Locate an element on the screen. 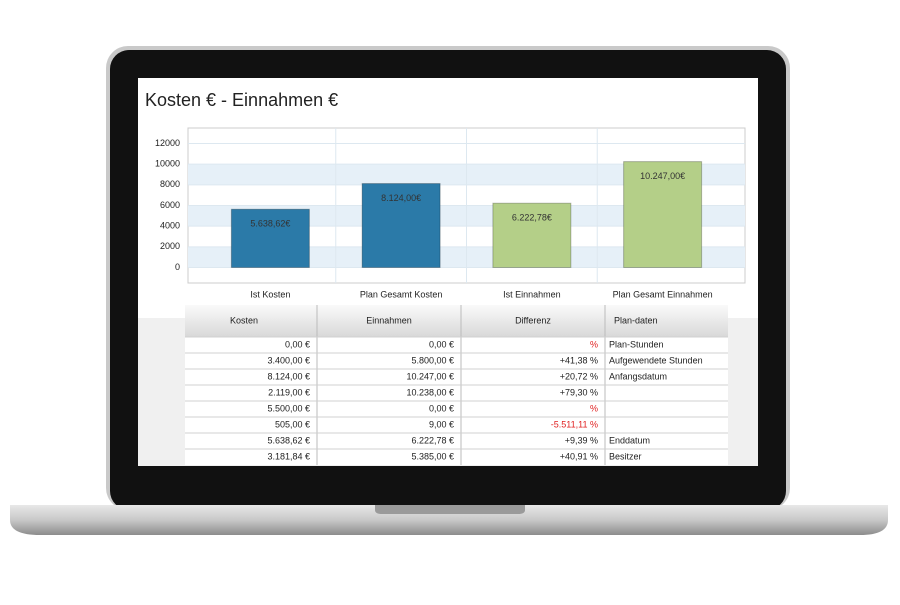 The width and height of the screenshot is (900, 605). x-tick-label: Plan Gesamt Kosten is located at coordinates (401, 294).